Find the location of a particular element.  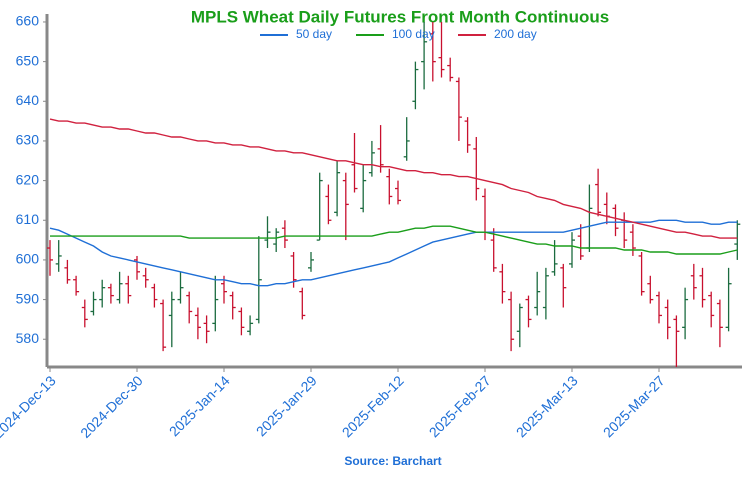

y-tick-label: 650 is located at coordinates (28, 60).